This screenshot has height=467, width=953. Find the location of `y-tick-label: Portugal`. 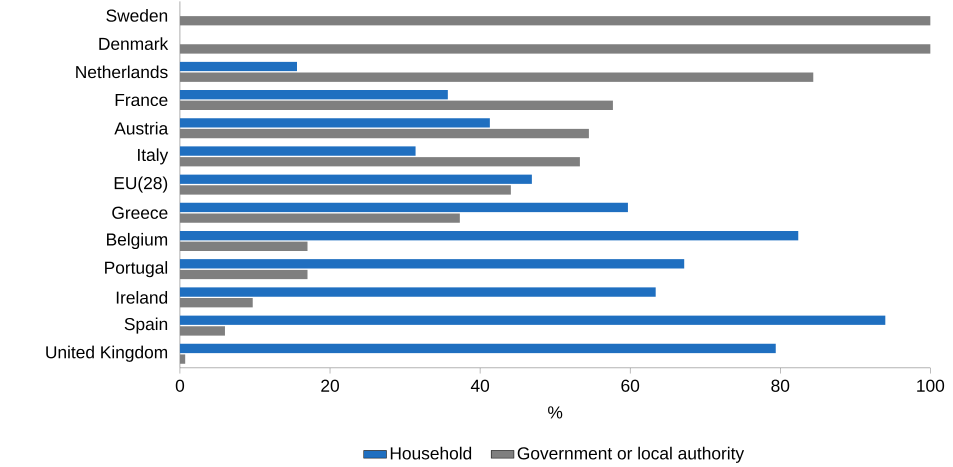

y-tick-label: Portugal is located at coordinates (136, 269).